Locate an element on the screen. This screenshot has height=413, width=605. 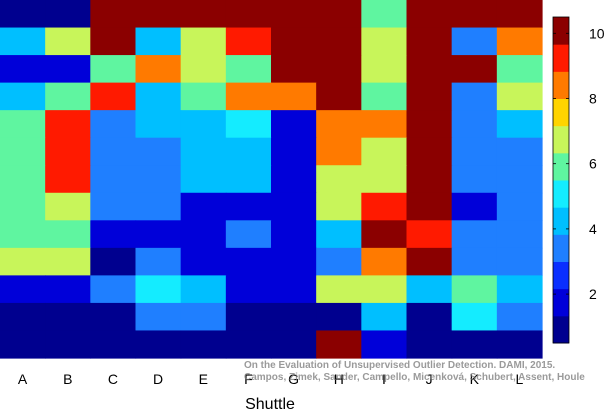
colorbar-border is located at coordinates (561, 180).